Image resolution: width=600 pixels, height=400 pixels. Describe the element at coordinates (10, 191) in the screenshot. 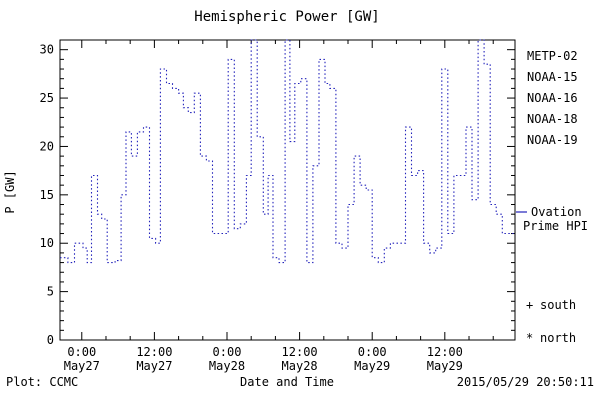

I see `y-axis-label: P [GW]` at that location.